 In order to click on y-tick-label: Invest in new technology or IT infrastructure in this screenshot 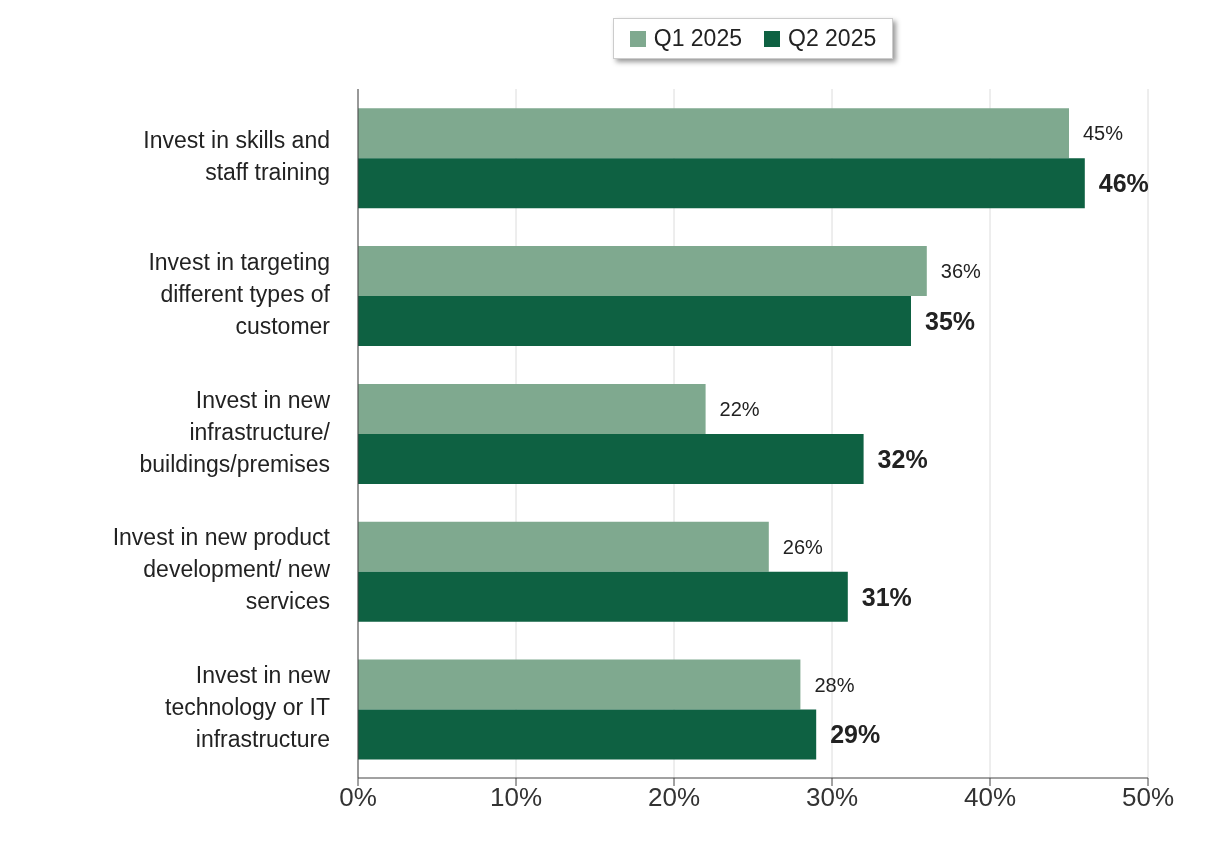, I will do `click(248, 707)`.